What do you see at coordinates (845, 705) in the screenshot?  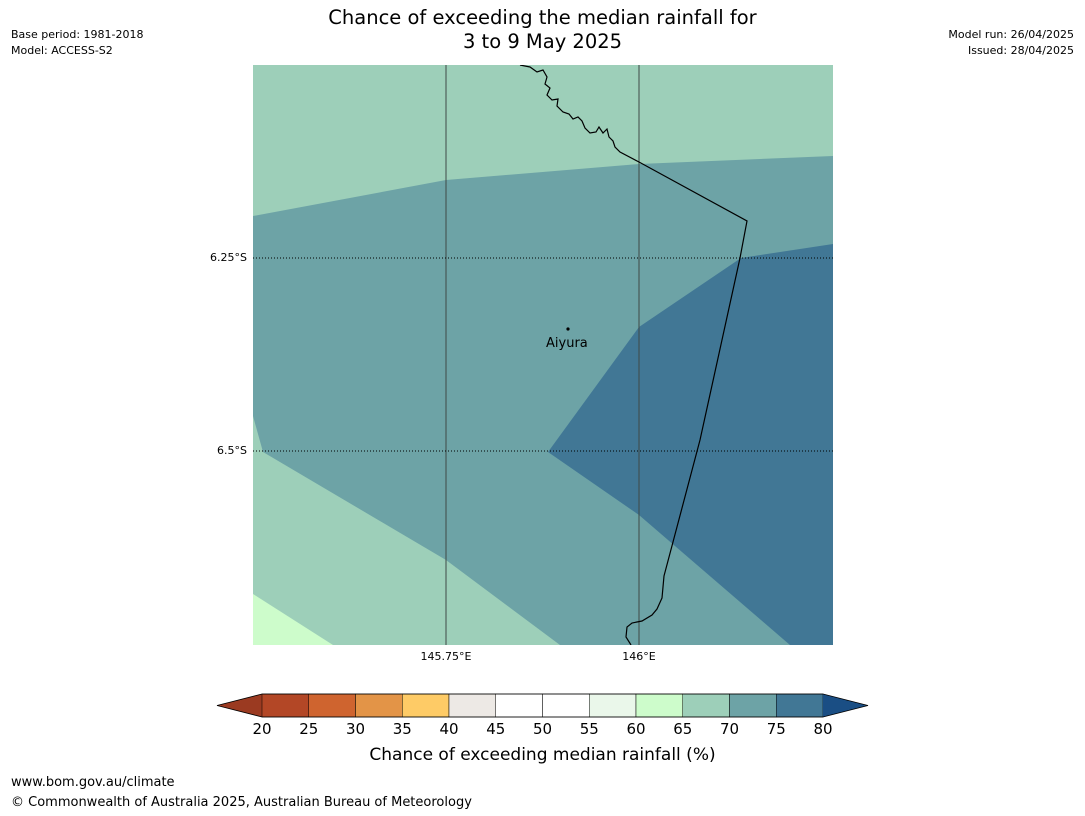 I see `colorbar-over-extension` at bounding box center [845, 705].